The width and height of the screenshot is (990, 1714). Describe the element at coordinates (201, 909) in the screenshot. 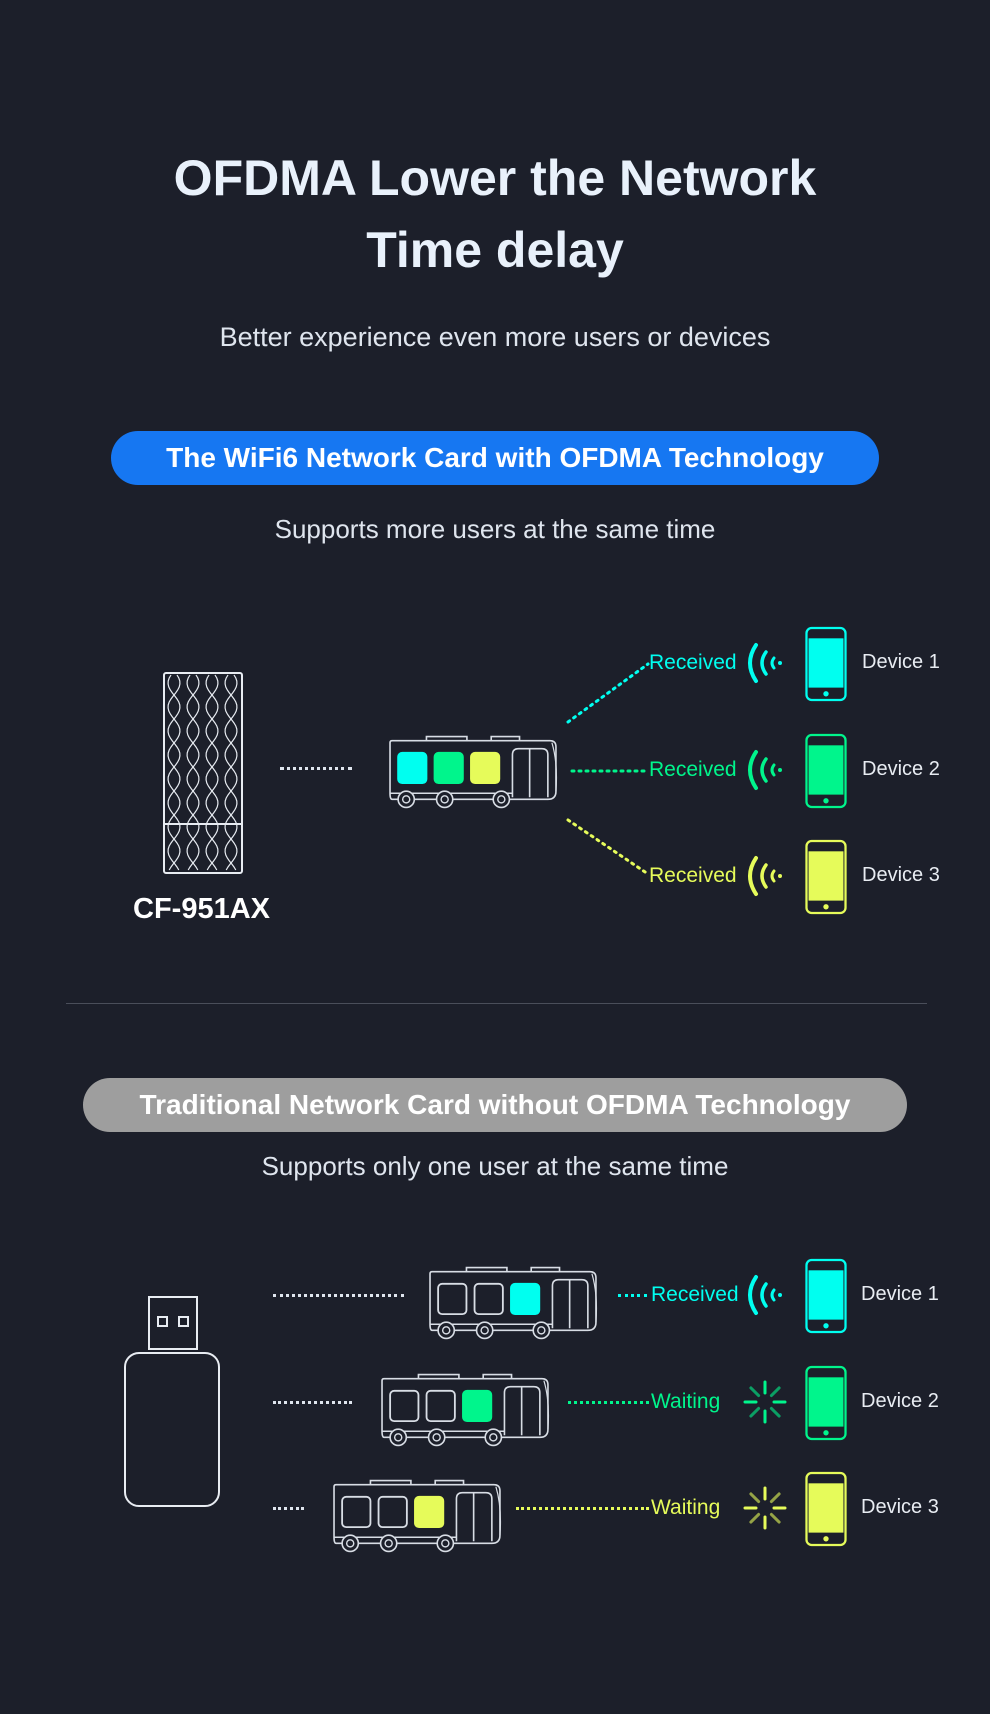

I see `product-label: CF-951AX` at that location.